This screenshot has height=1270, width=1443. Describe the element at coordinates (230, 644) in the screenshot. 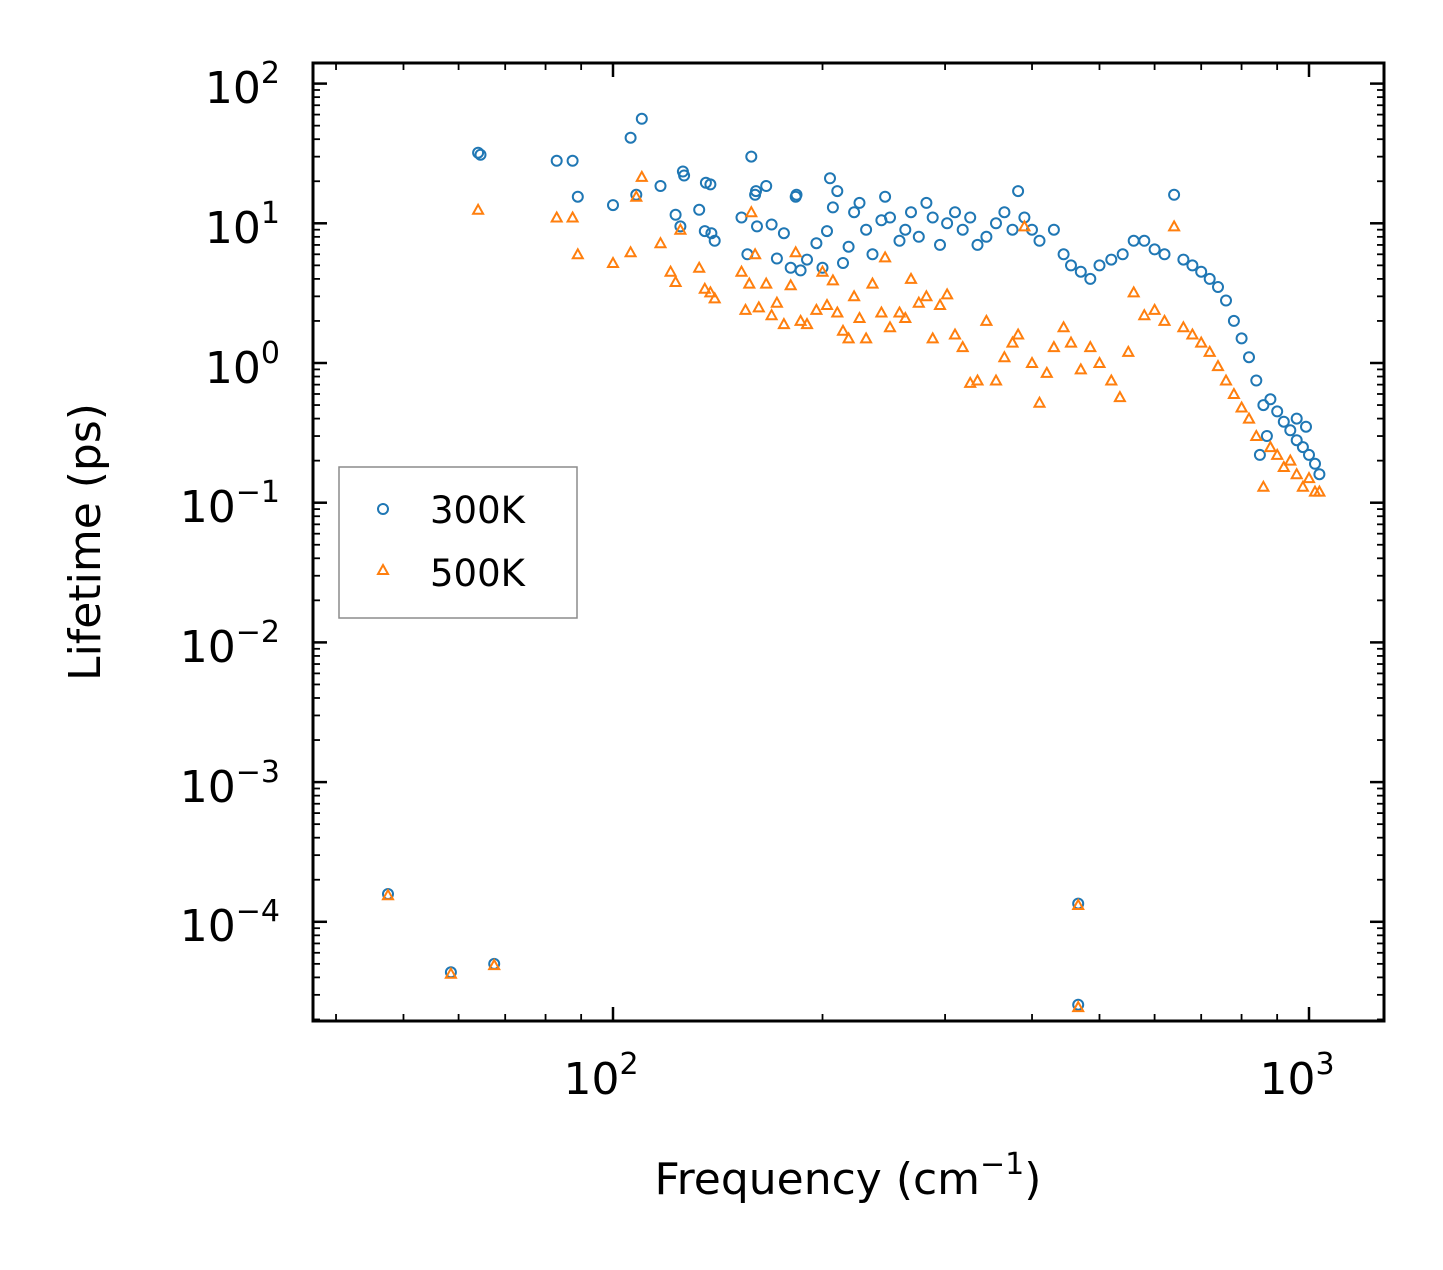

I see `y-tick-label-0.01: 10⁻²` at that location.